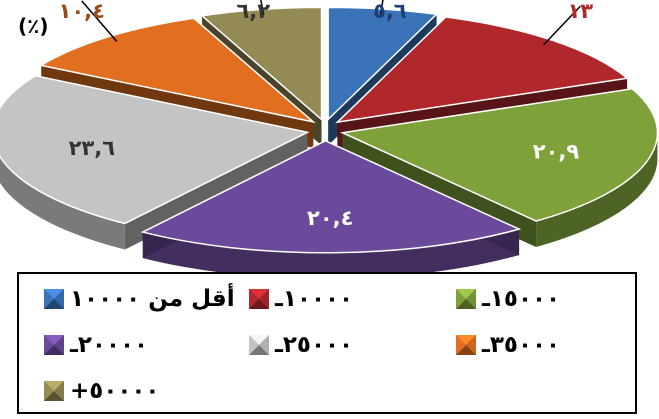  What do you see at coordinates (521, 299) in the screenshot?
I see `legend-label-2: ١٥٠٠٠ـ` at bounding box center [521, 299].